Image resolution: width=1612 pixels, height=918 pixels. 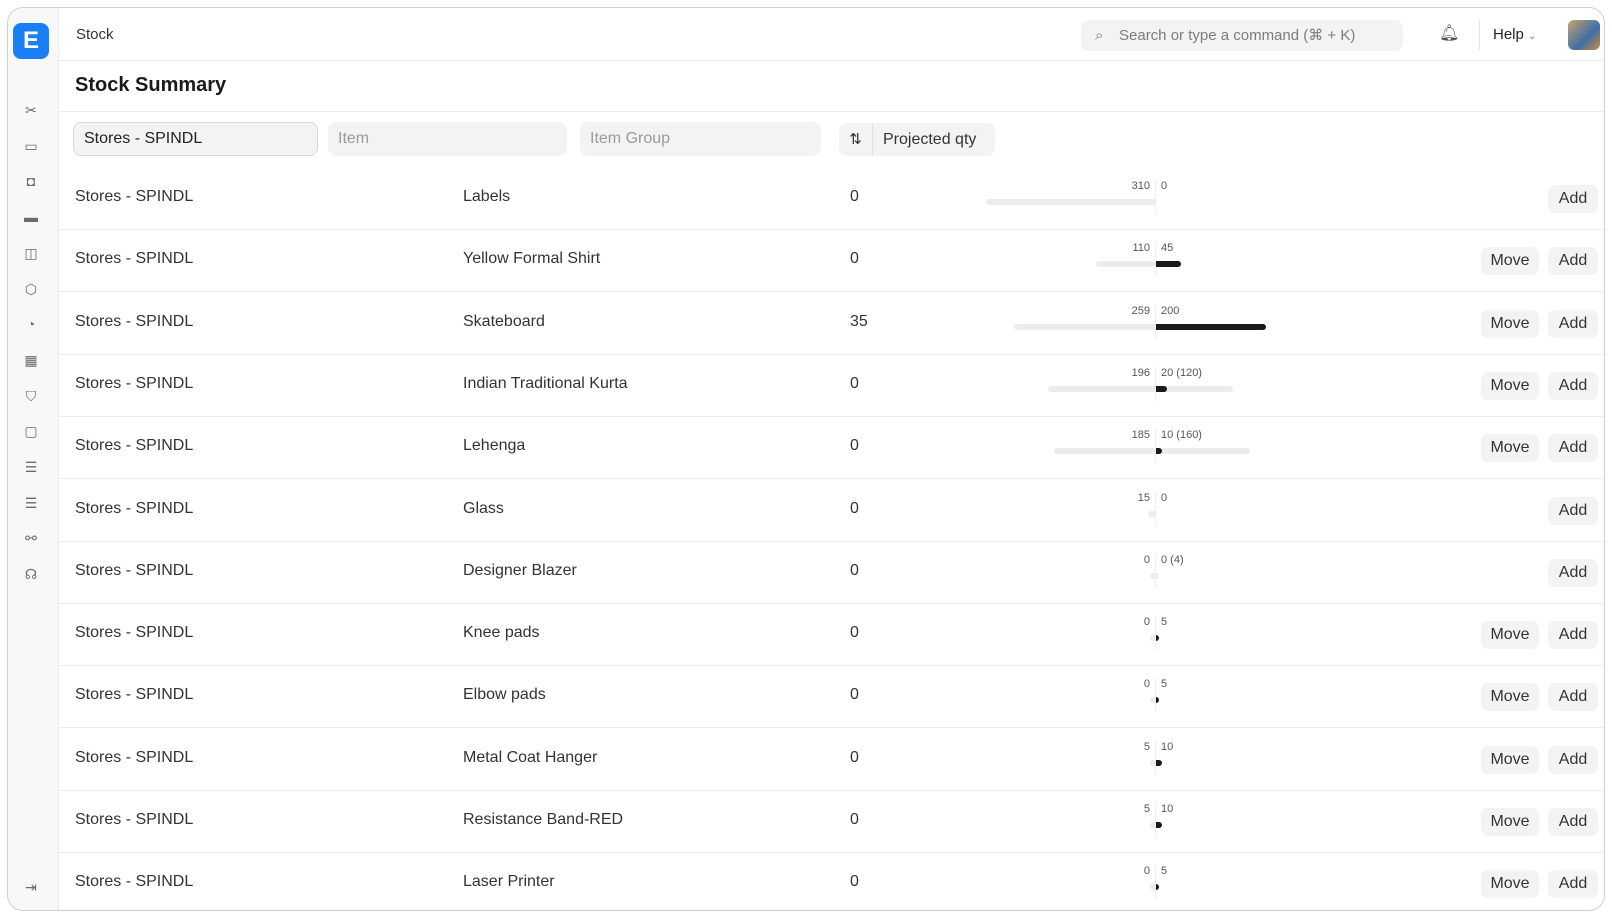 What do you see at coordinates (501, 633) in the screenshot?
I see `item-cell: Knee pads` at bounding box center [501, 633].